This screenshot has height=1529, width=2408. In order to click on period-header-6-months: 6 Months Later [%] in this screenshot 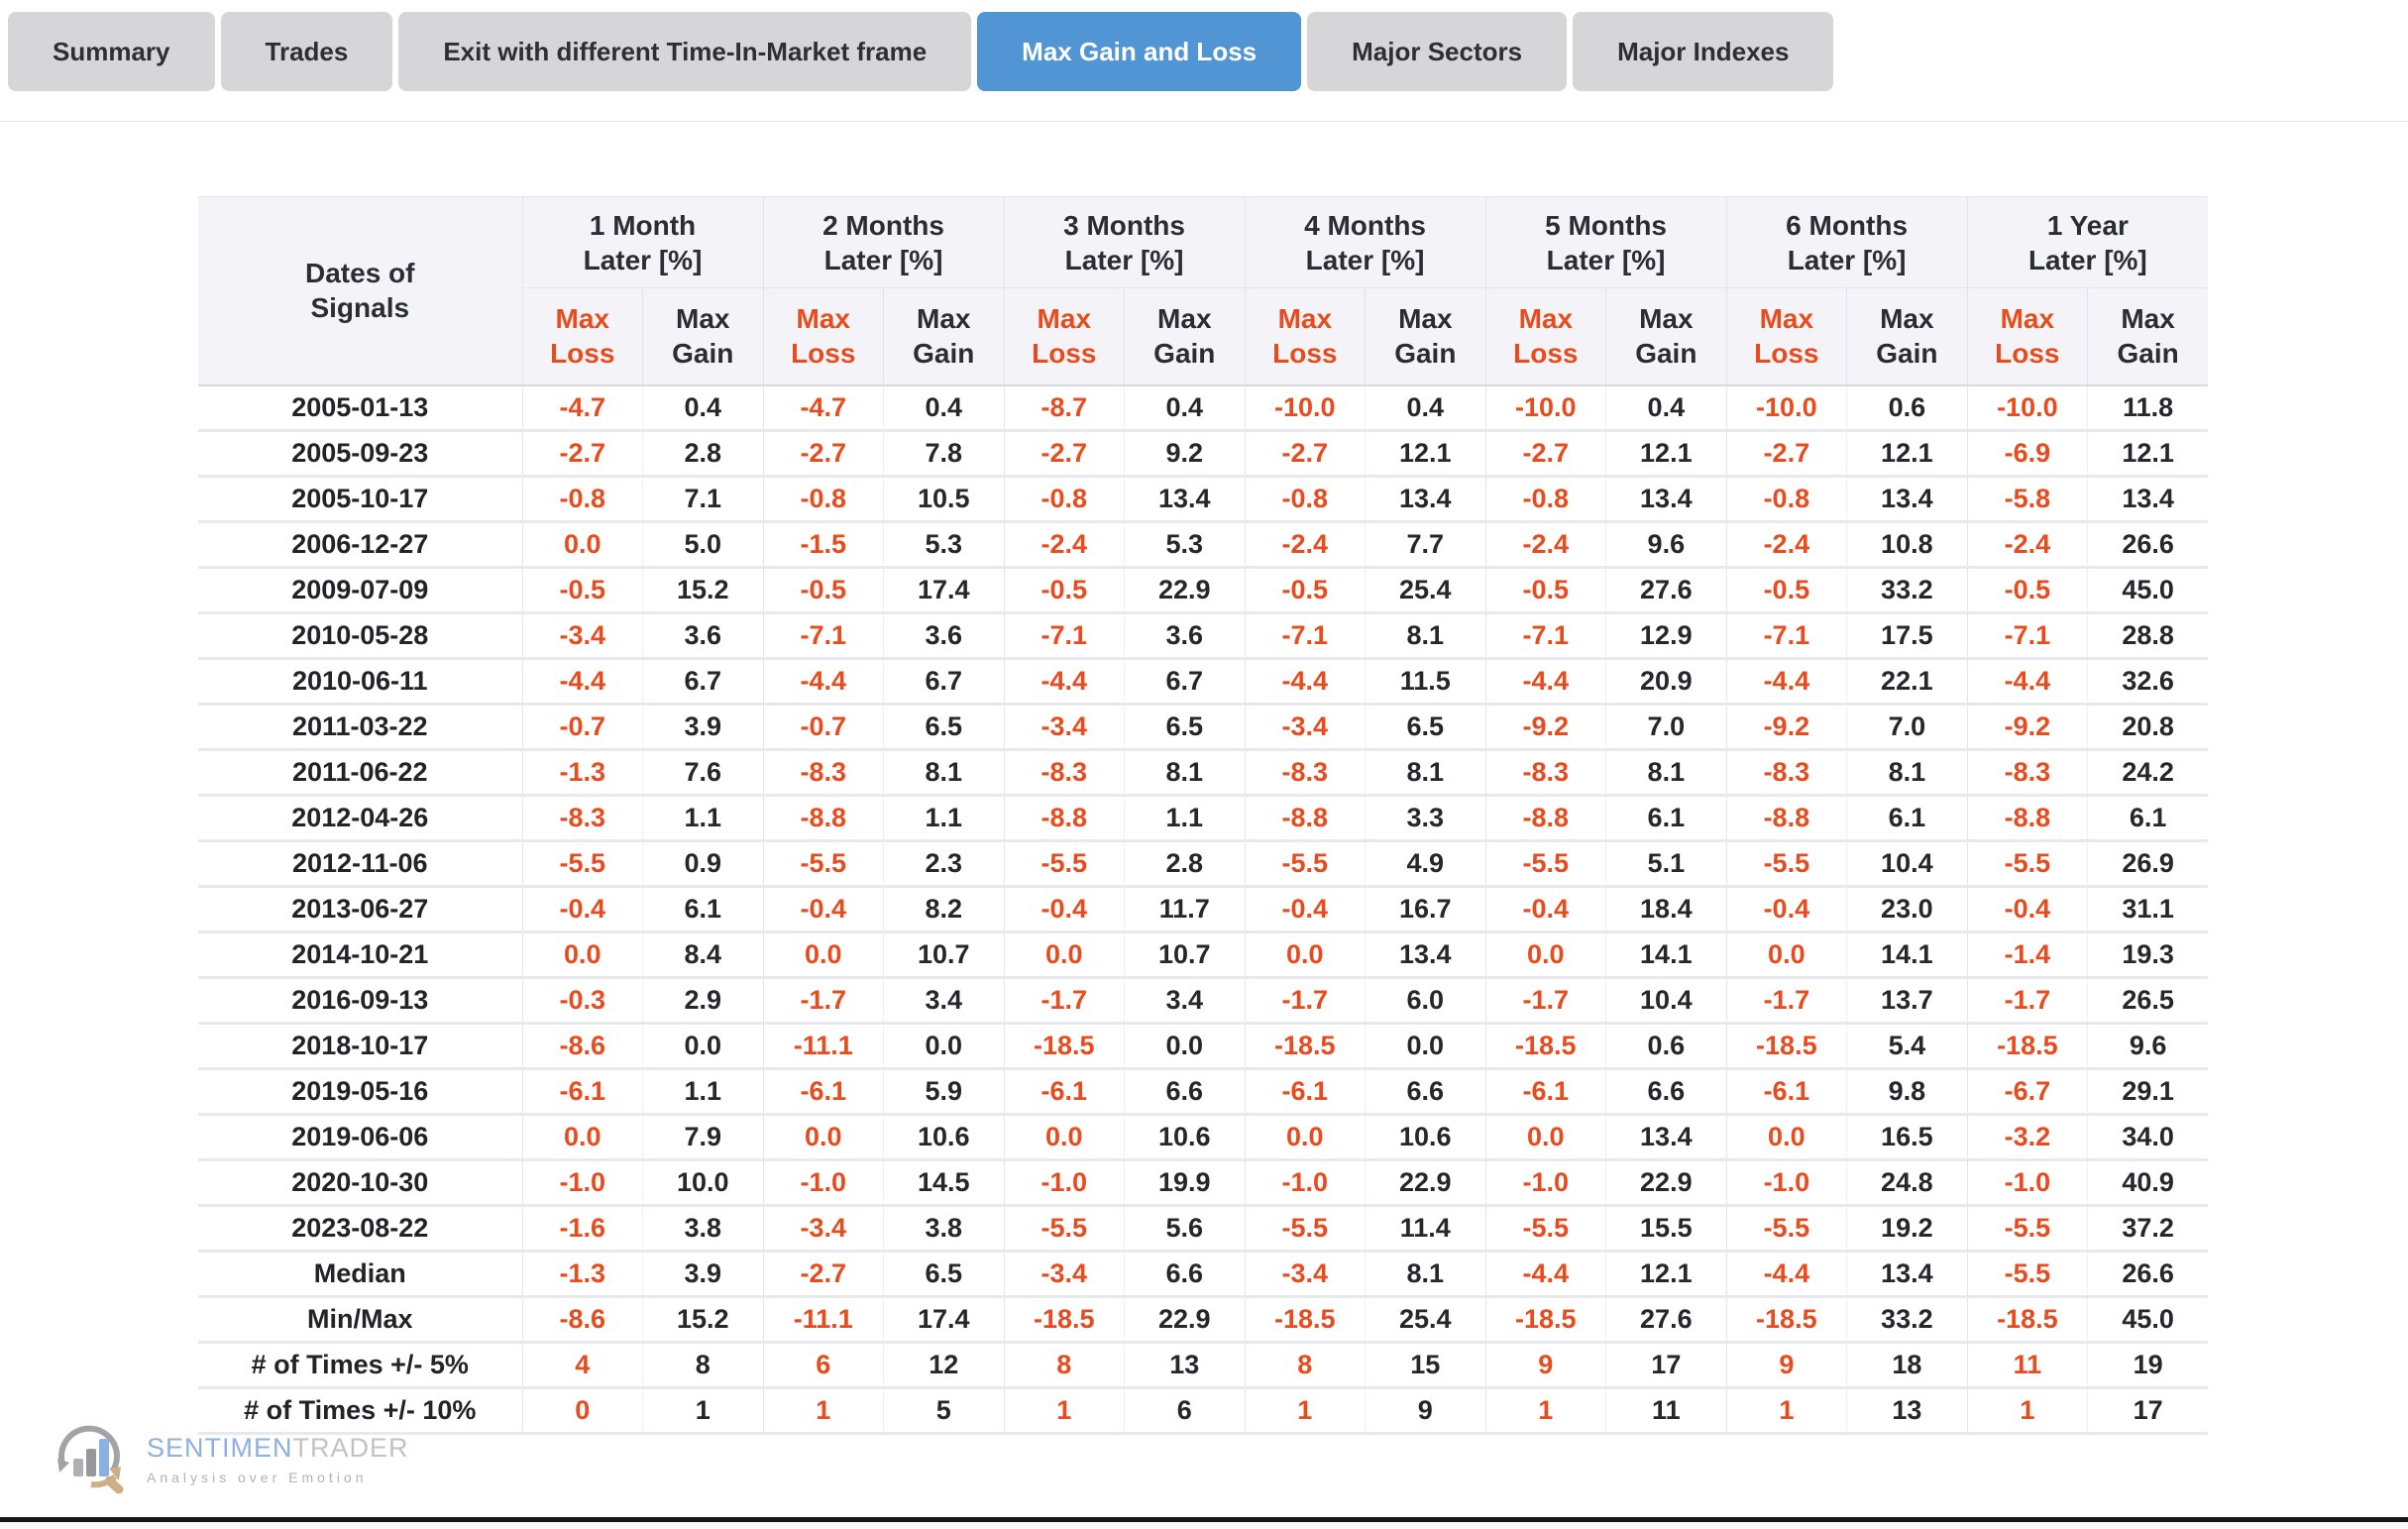, I will do `click(1846, 242)`.